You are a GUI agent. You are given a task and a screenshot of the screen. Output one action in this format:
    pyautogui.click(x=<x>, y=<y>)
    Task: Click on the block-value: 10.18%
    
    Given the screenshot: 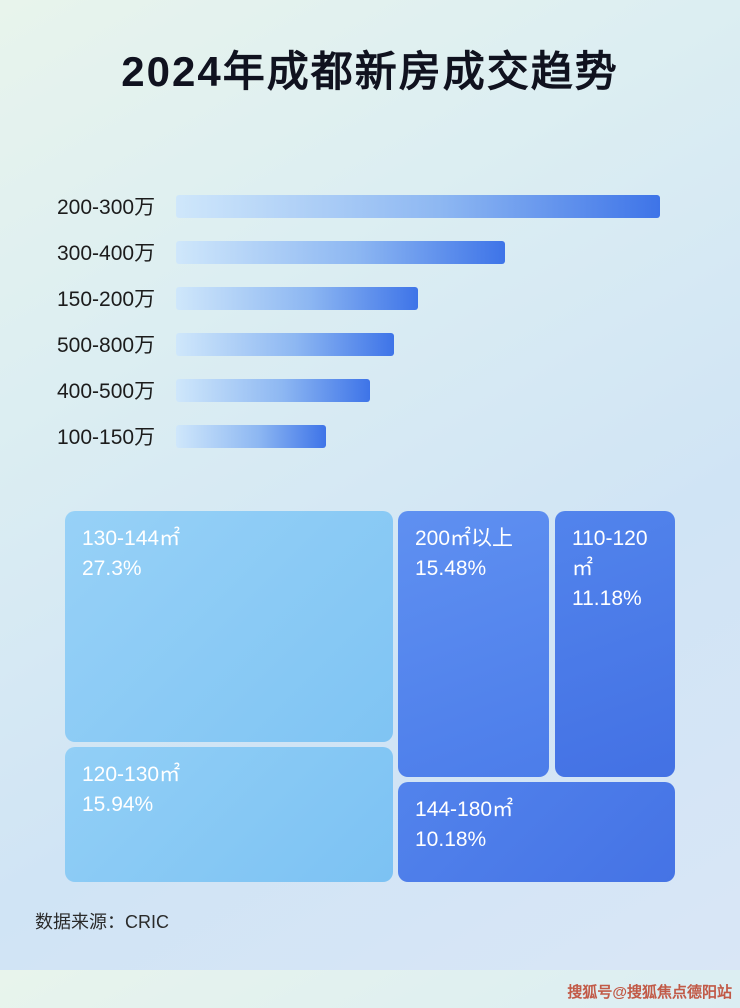 What is the action you would take?
    pyautogui.click(x=451, y=839)
    